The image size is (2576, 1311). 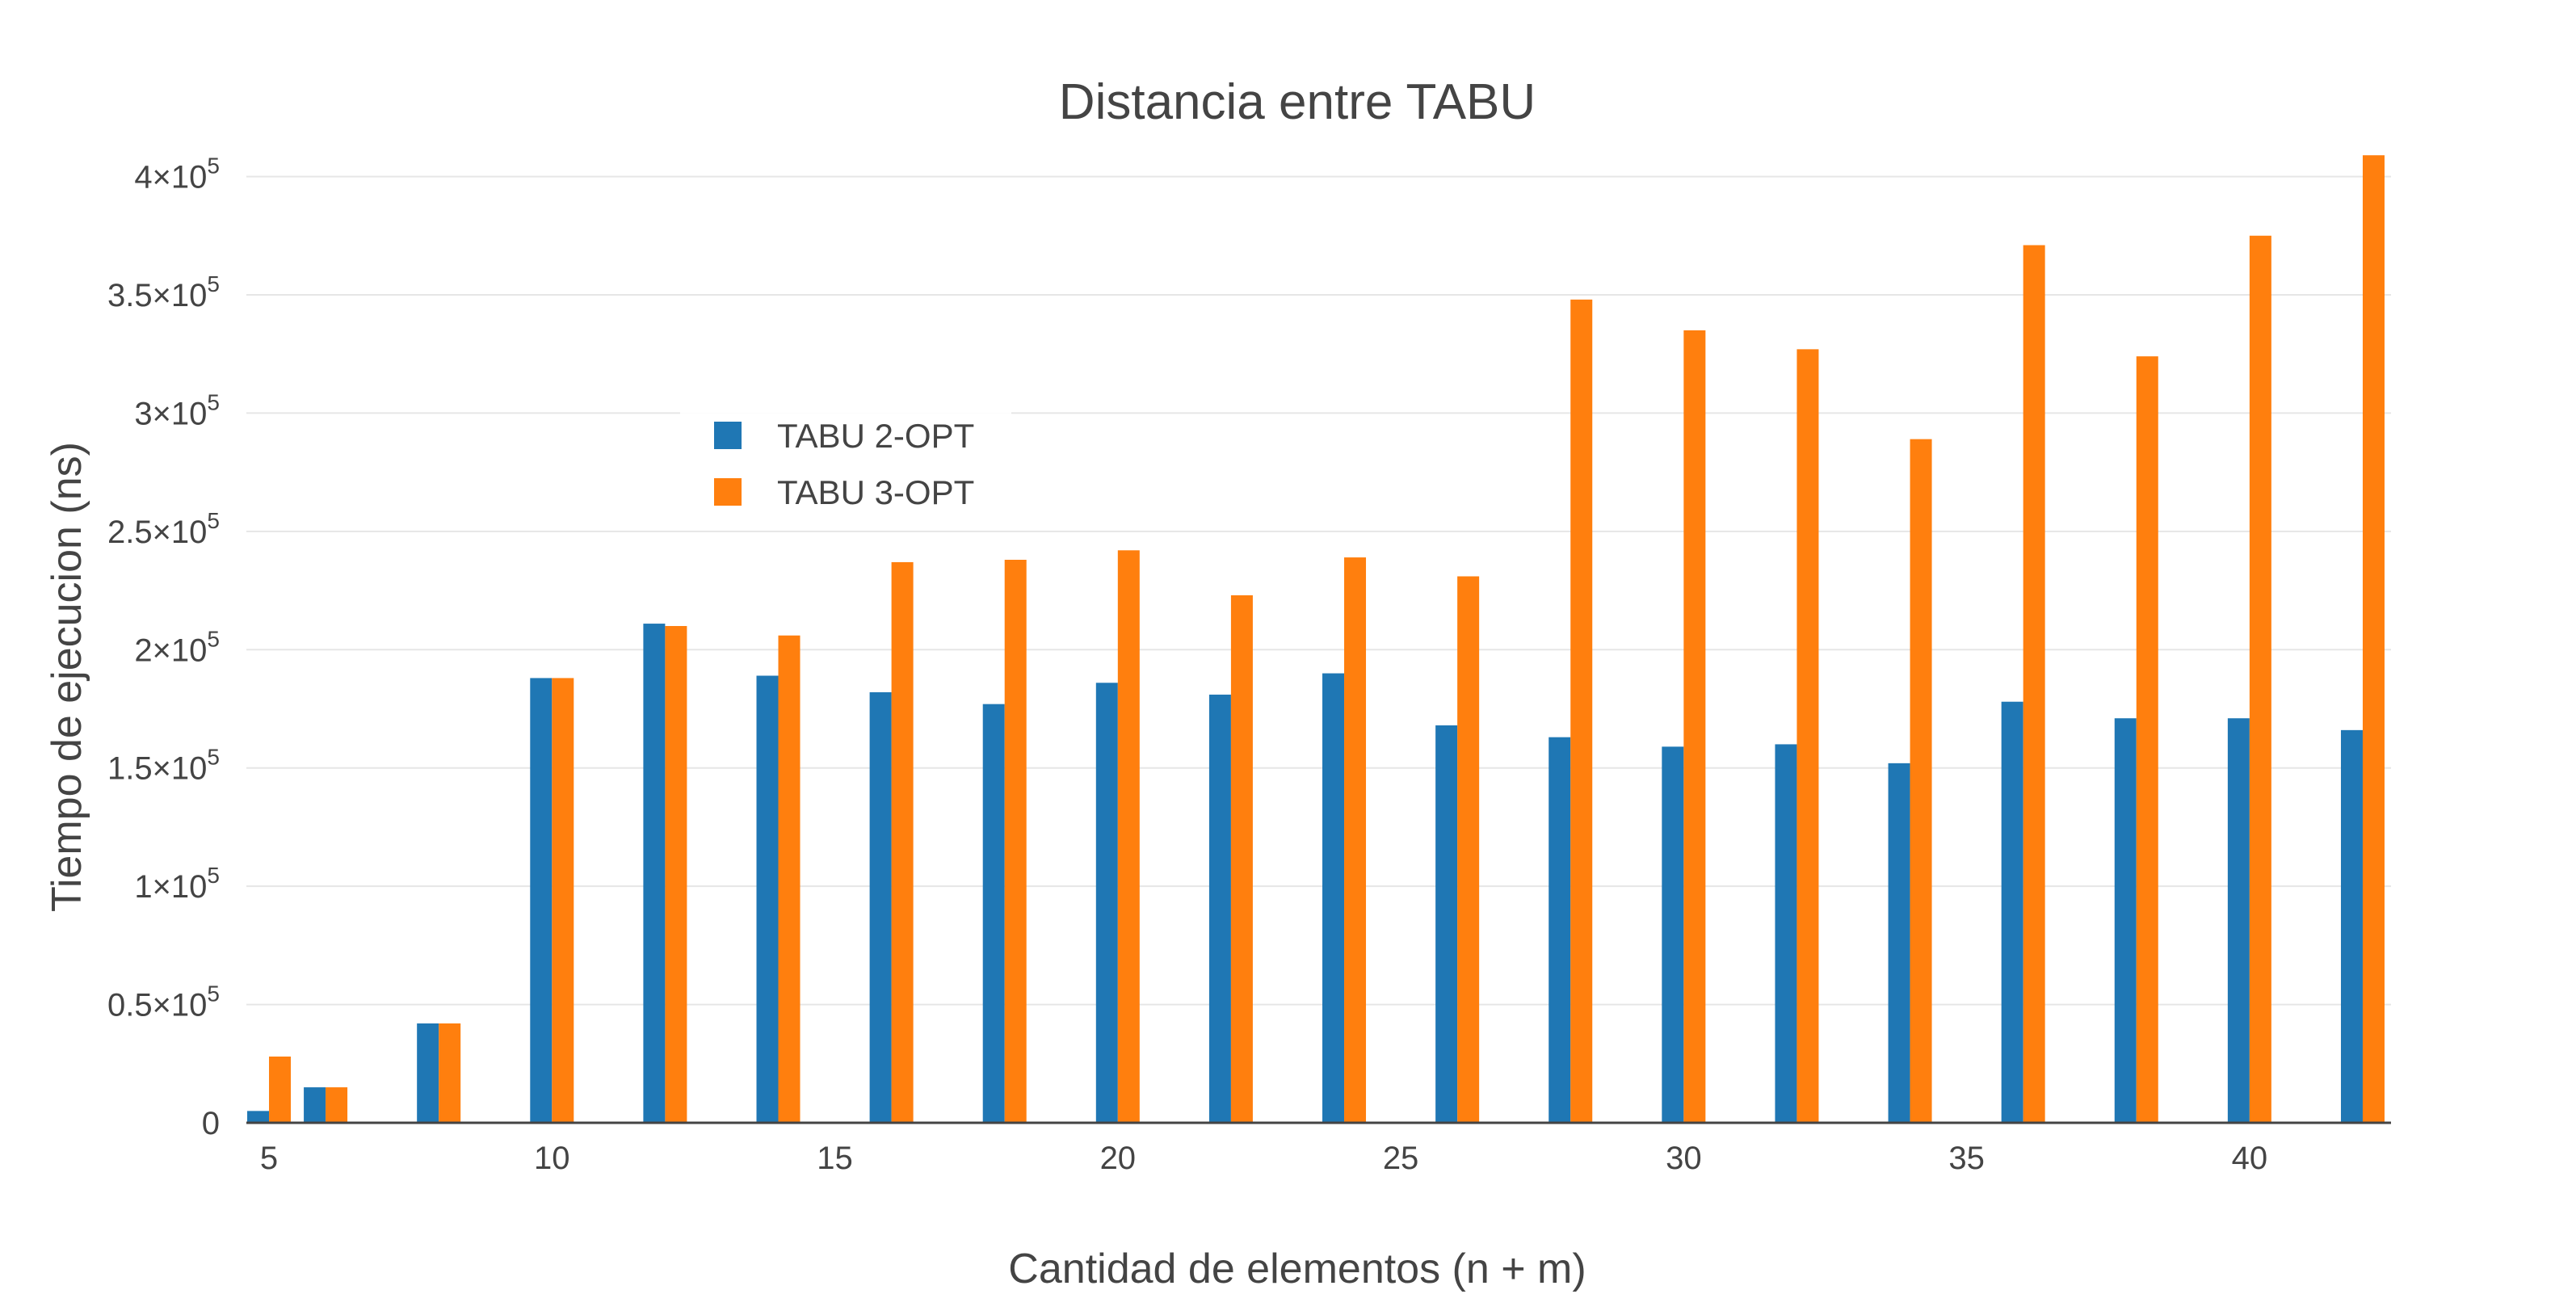 I want to click on x-tick-label: 5, so click(x=269, y=1158).